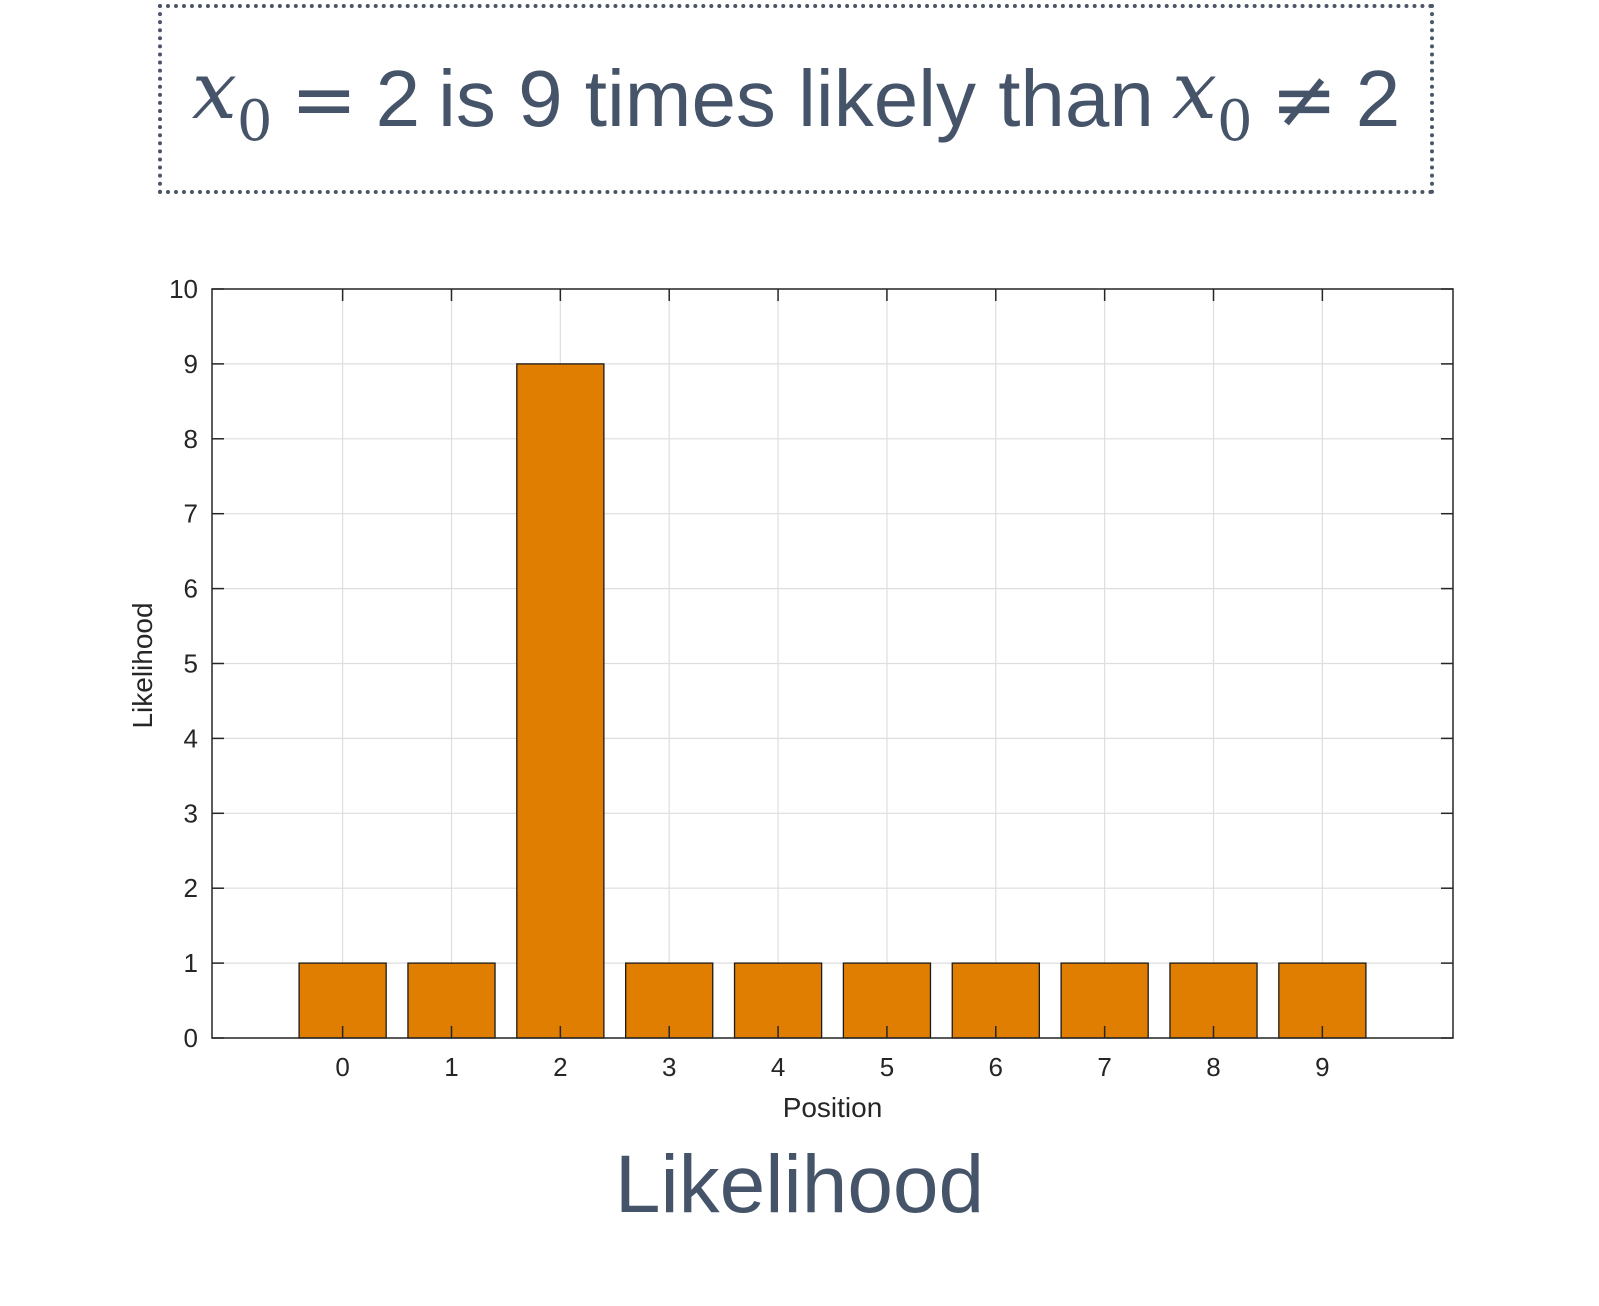  I want to click on x-tick-label: 5, so click(887, 1067).